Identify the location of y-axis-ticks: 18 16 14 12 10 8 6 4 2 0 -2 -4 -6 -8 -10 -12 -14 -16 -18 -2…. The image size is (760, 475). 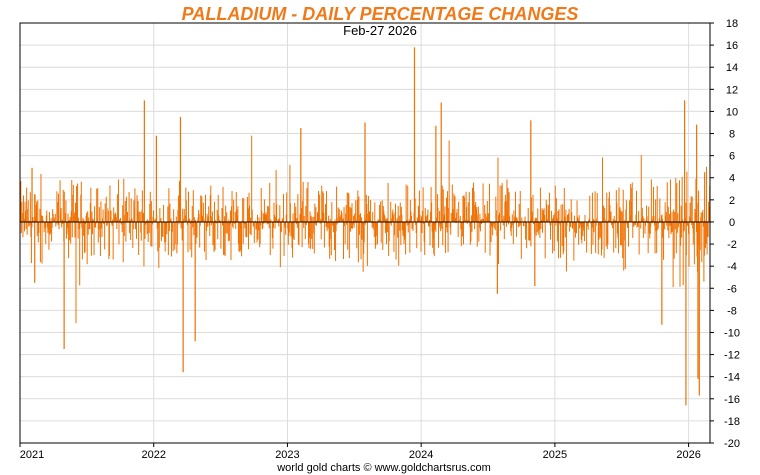
(725, 234).